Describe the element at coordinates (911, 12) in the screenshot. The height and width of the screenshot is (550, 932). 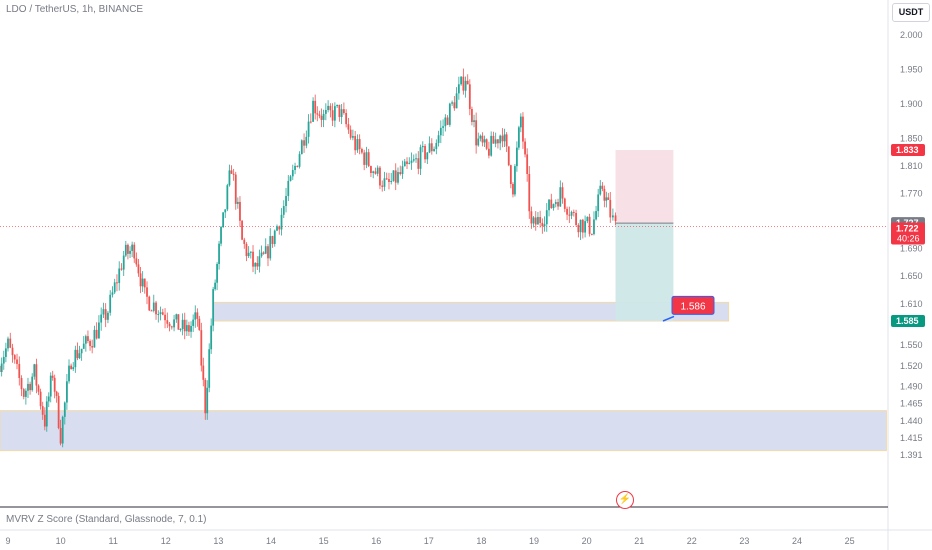
I see `currency-button: USDT` at that location.